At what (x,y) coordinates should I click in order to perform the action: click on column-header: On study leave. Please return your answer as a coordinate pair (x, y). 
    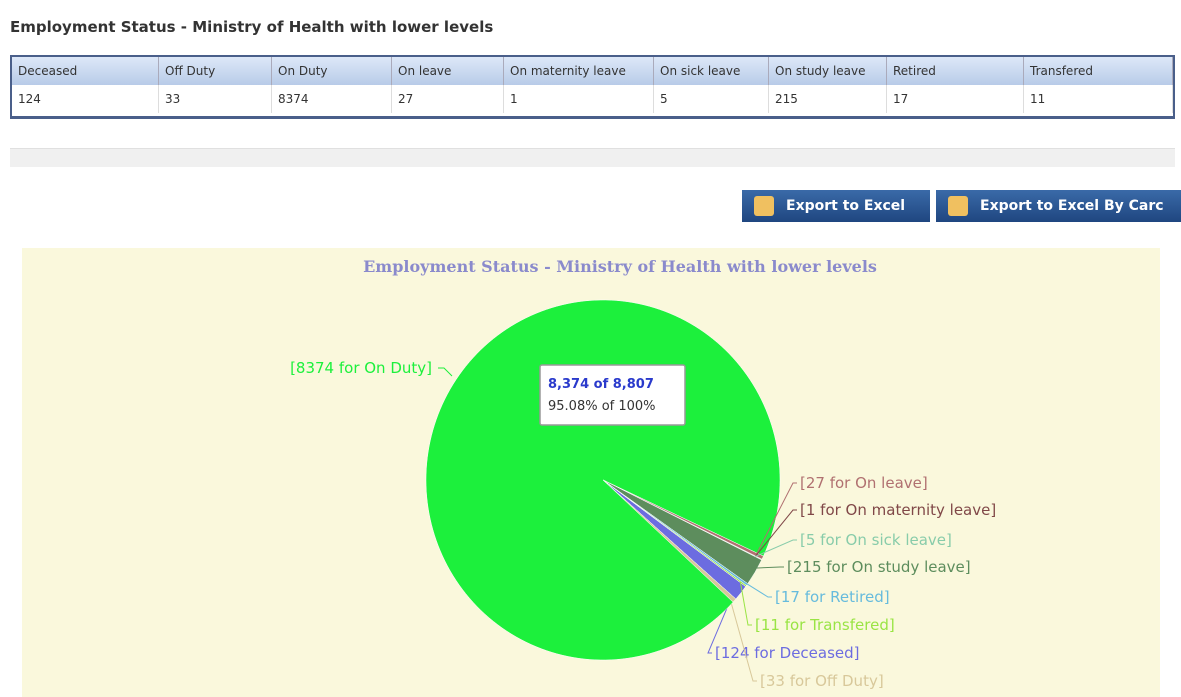
    Looking at the image, I should click on (828, 71).